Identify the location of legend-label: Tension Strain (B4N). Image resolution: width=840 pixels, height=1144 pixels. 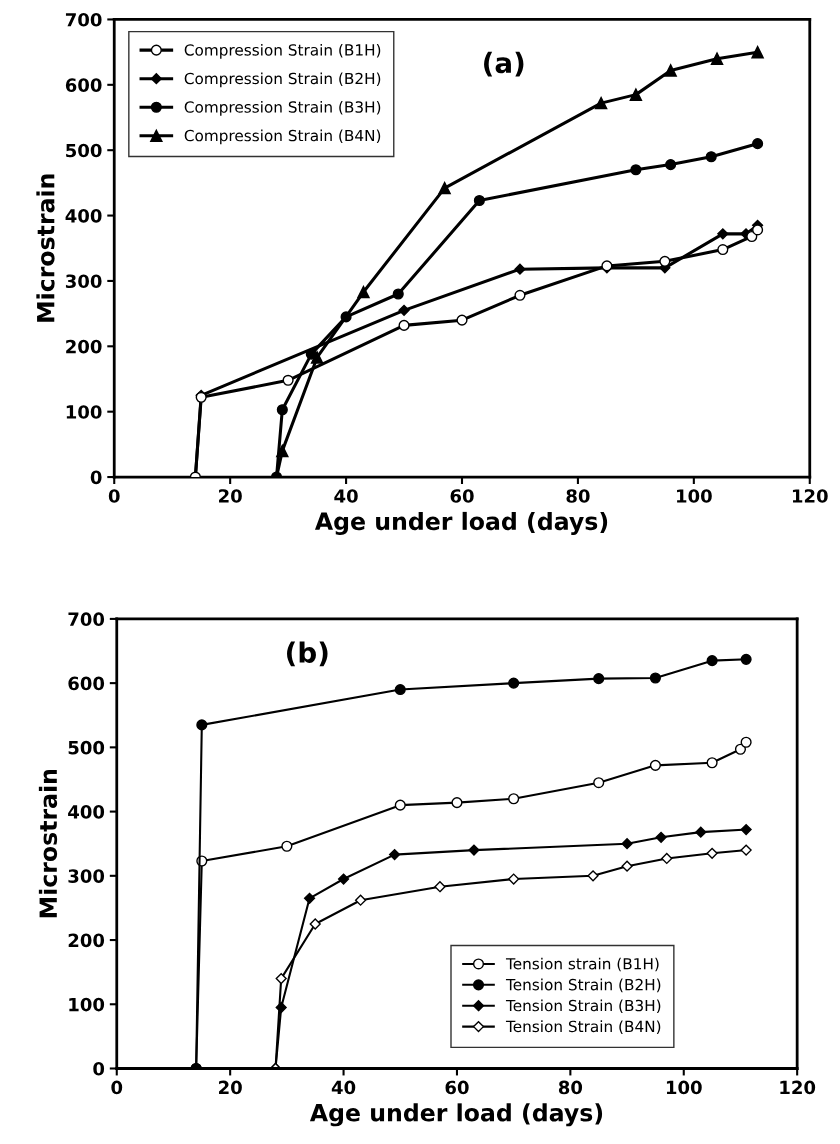
(583, 1027).